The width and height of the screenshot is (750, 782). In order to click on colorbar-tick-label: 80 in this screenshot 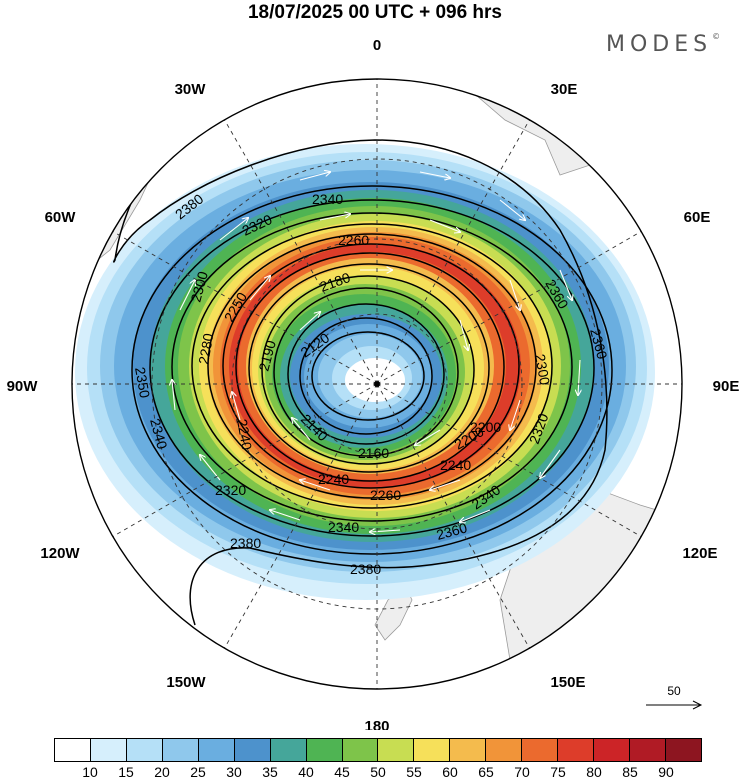, I will do `click(594, 772)`.